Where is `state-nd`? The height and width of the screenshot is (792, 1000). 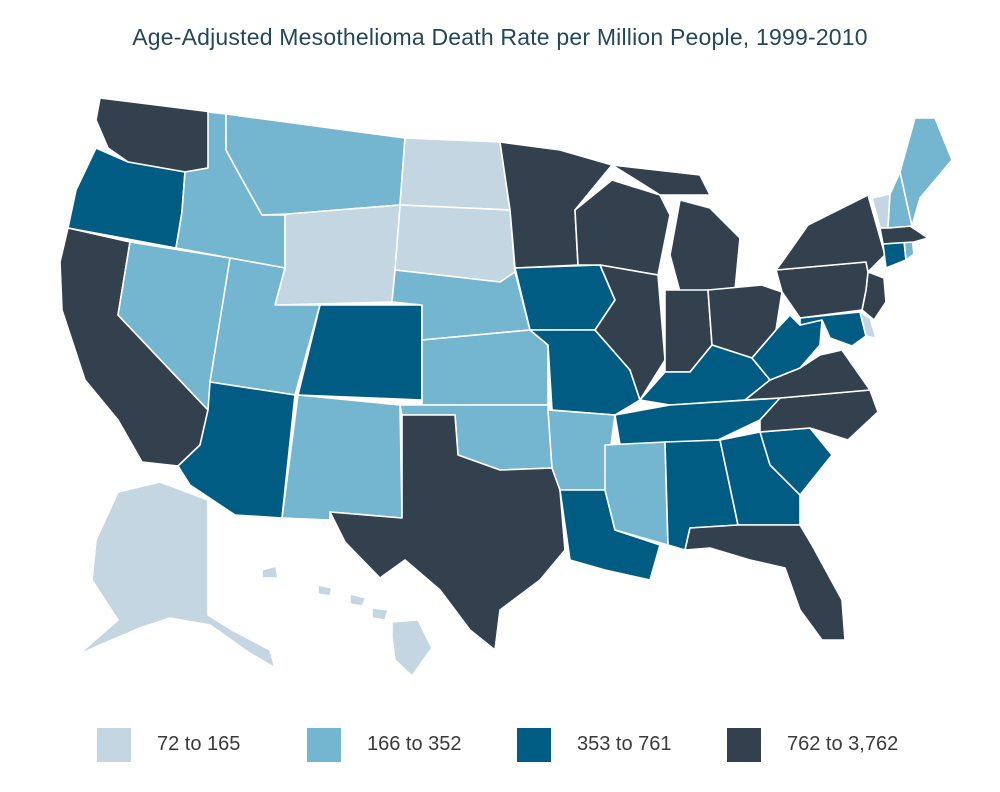 state-nd is located at coordinates (455, 174).